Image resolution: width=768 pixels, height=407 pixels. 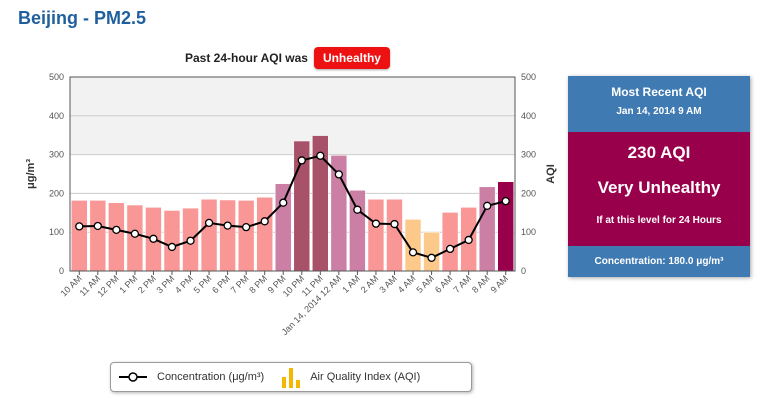 I want to click on panel-date: Jan 14, 2014 9 AM, so click(x=659, y=111).